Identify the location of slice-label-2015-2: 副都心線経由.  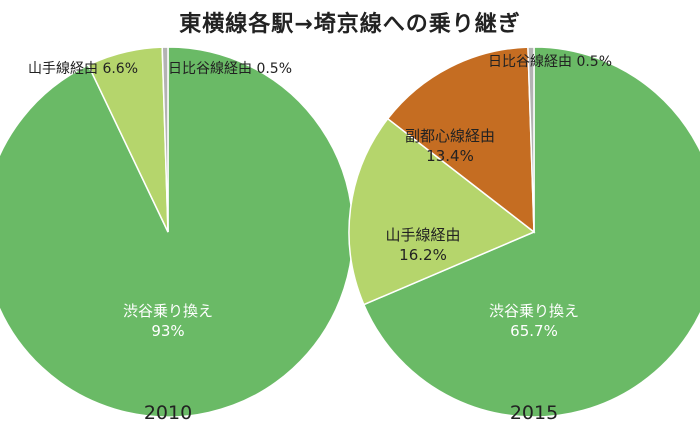
(450, 136).